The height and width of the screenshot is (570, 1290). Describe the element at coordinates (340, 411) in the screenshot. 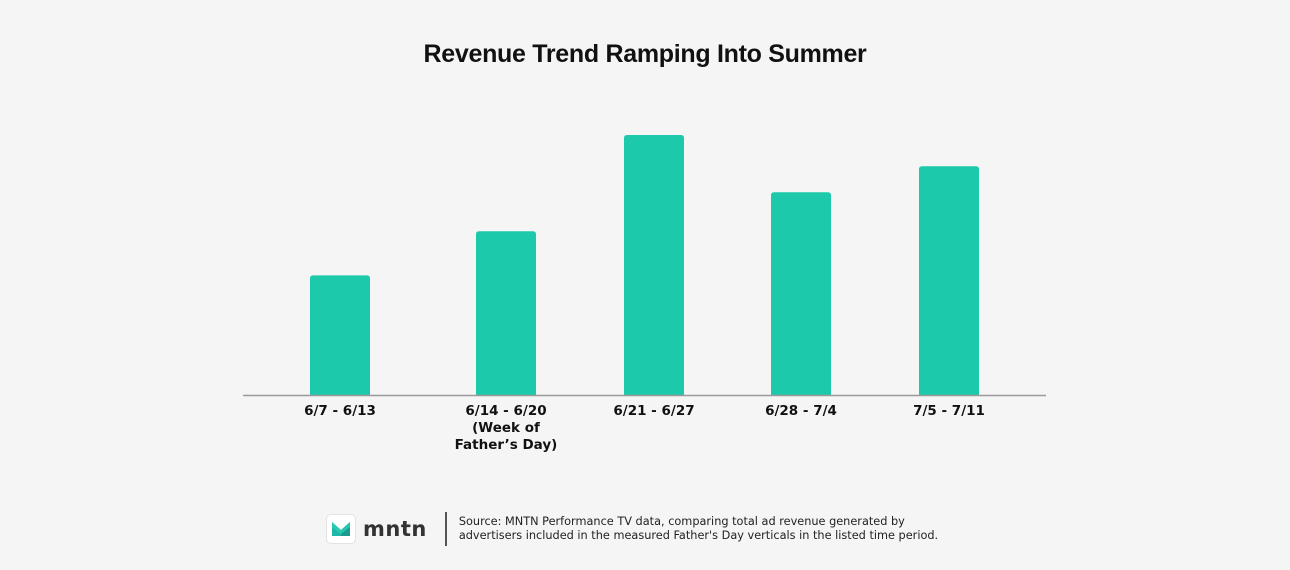

I see `x-tick-label: 6/7 - 6/13` at that location.